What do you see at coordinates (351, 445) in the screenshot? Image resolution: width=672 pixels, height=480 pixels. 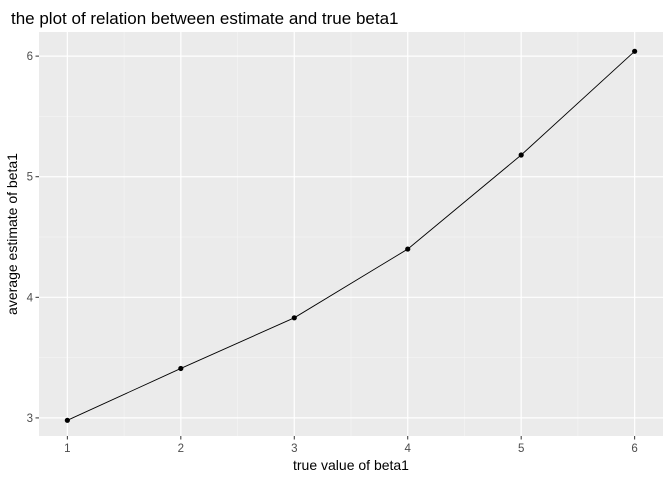 I see `x-axis: 1 2 3 4 5 6` at bounding box center [351, 445].